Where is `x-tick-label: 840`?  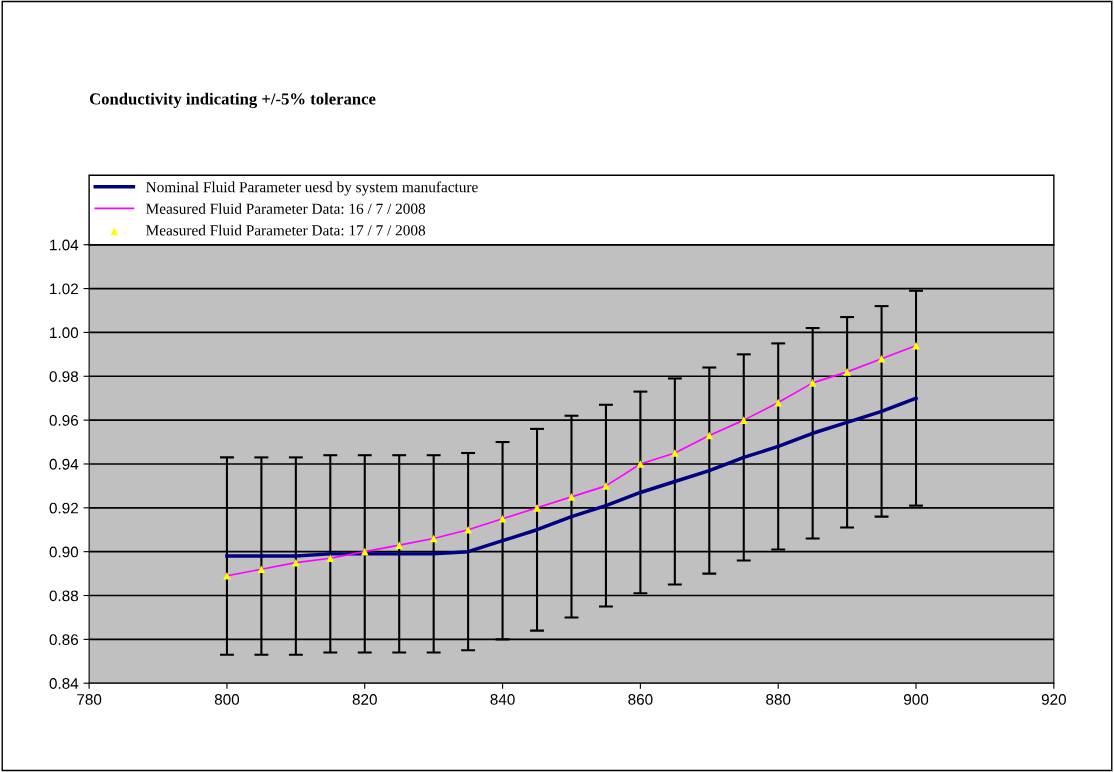 x-tick-label: 840 is located at coordinates (502, 699).